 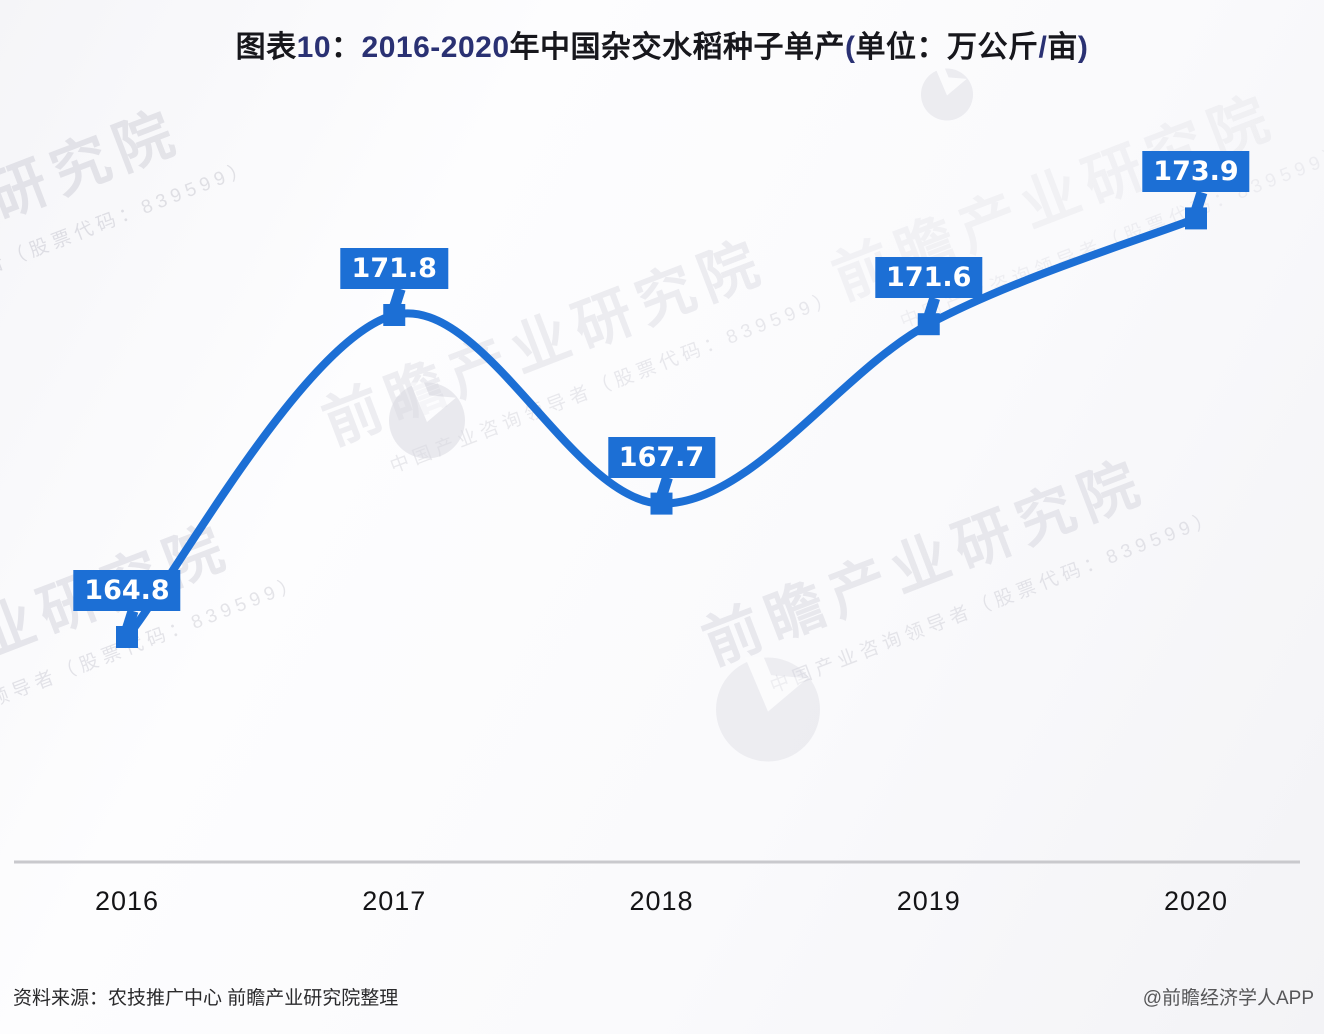 What do you see at coordinates (677, 47) in the screenshot?
I see `title-segment: 年中国杂交水稻种子单产` at bounding box center [677, 47].